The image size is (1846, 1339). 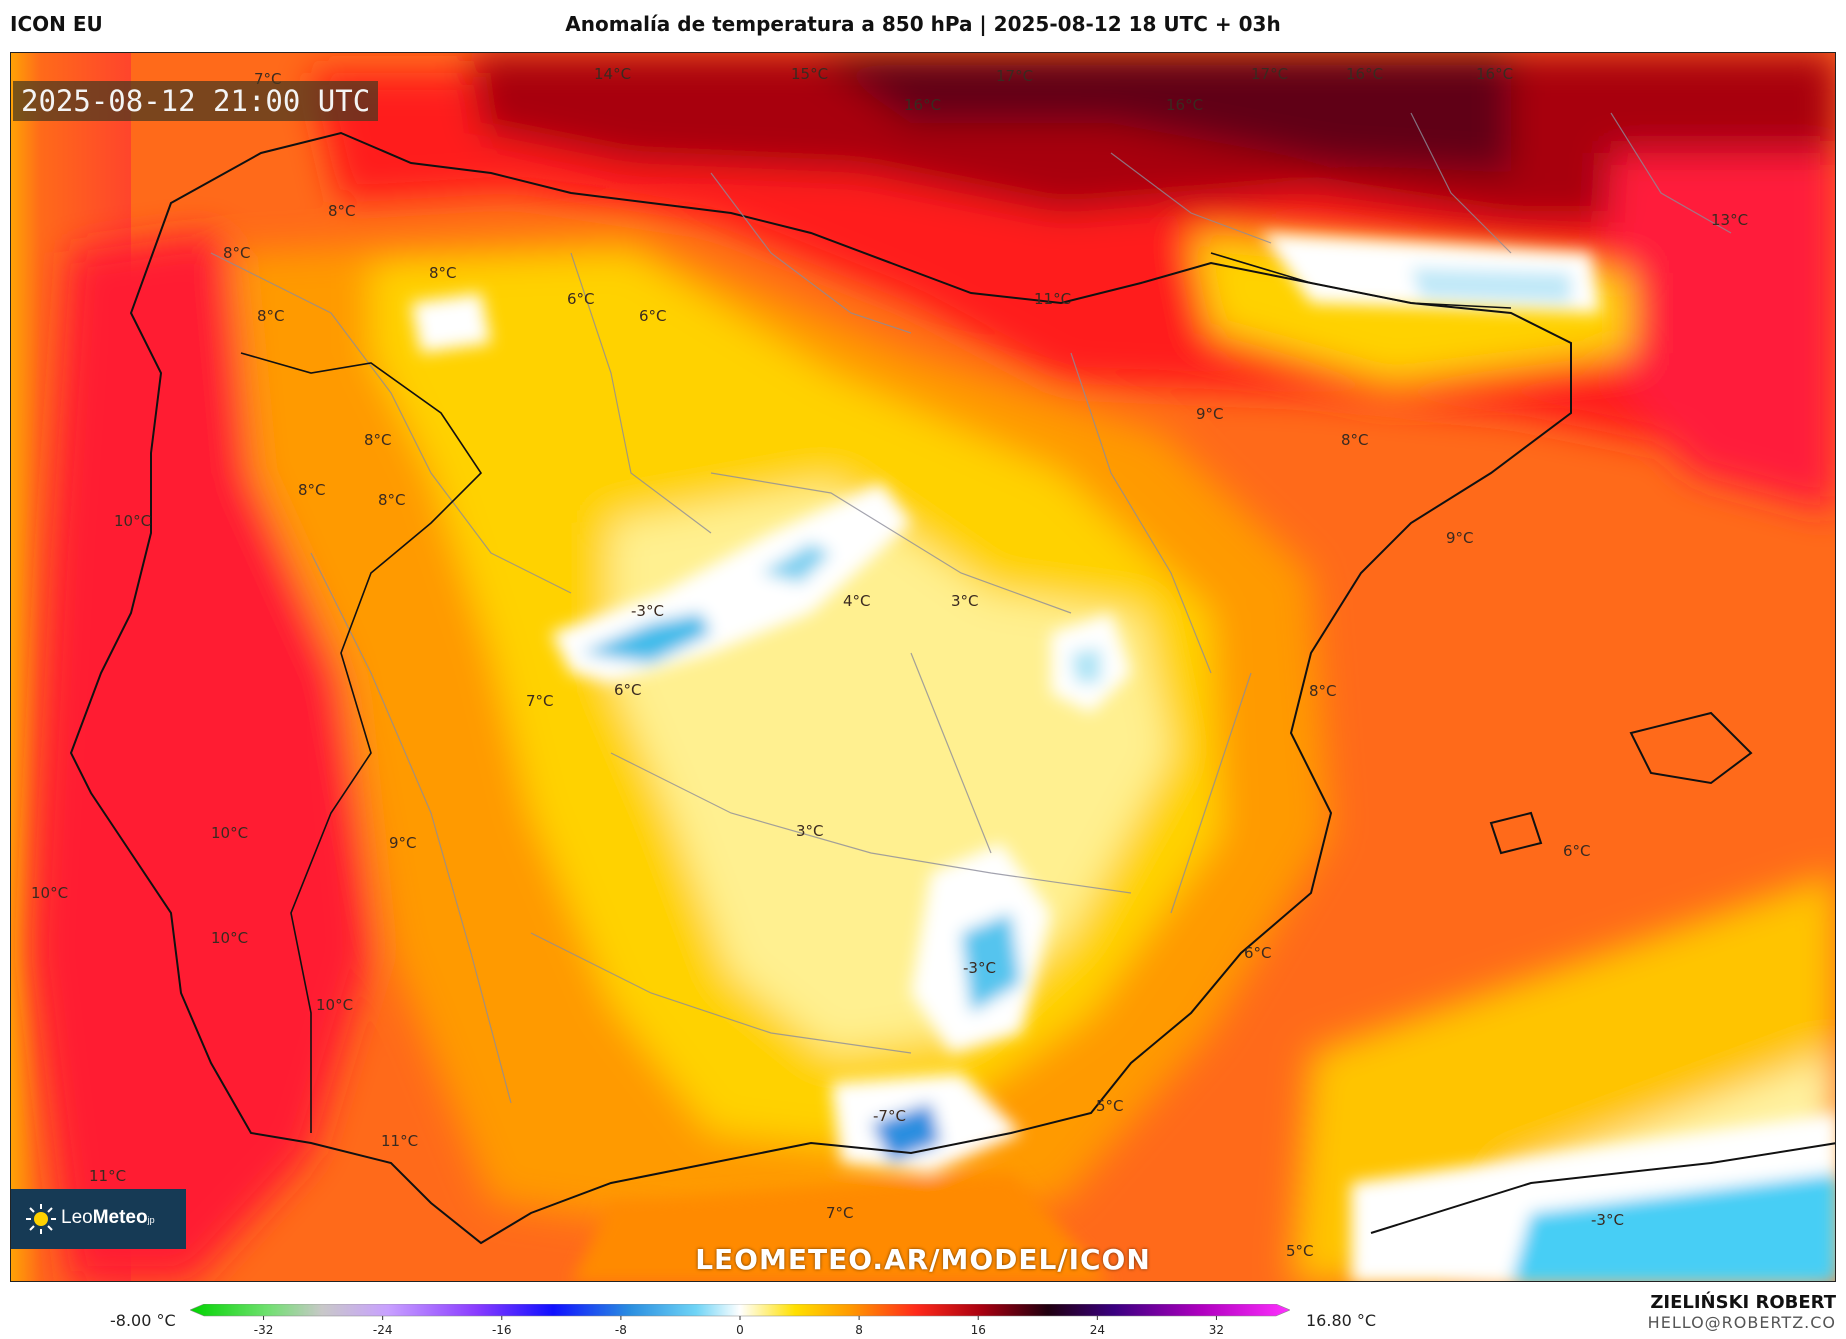 I want to click on colorbar: -32 -24 -16 -8 0 8 16 24 32, so click(x=740, y=1320).